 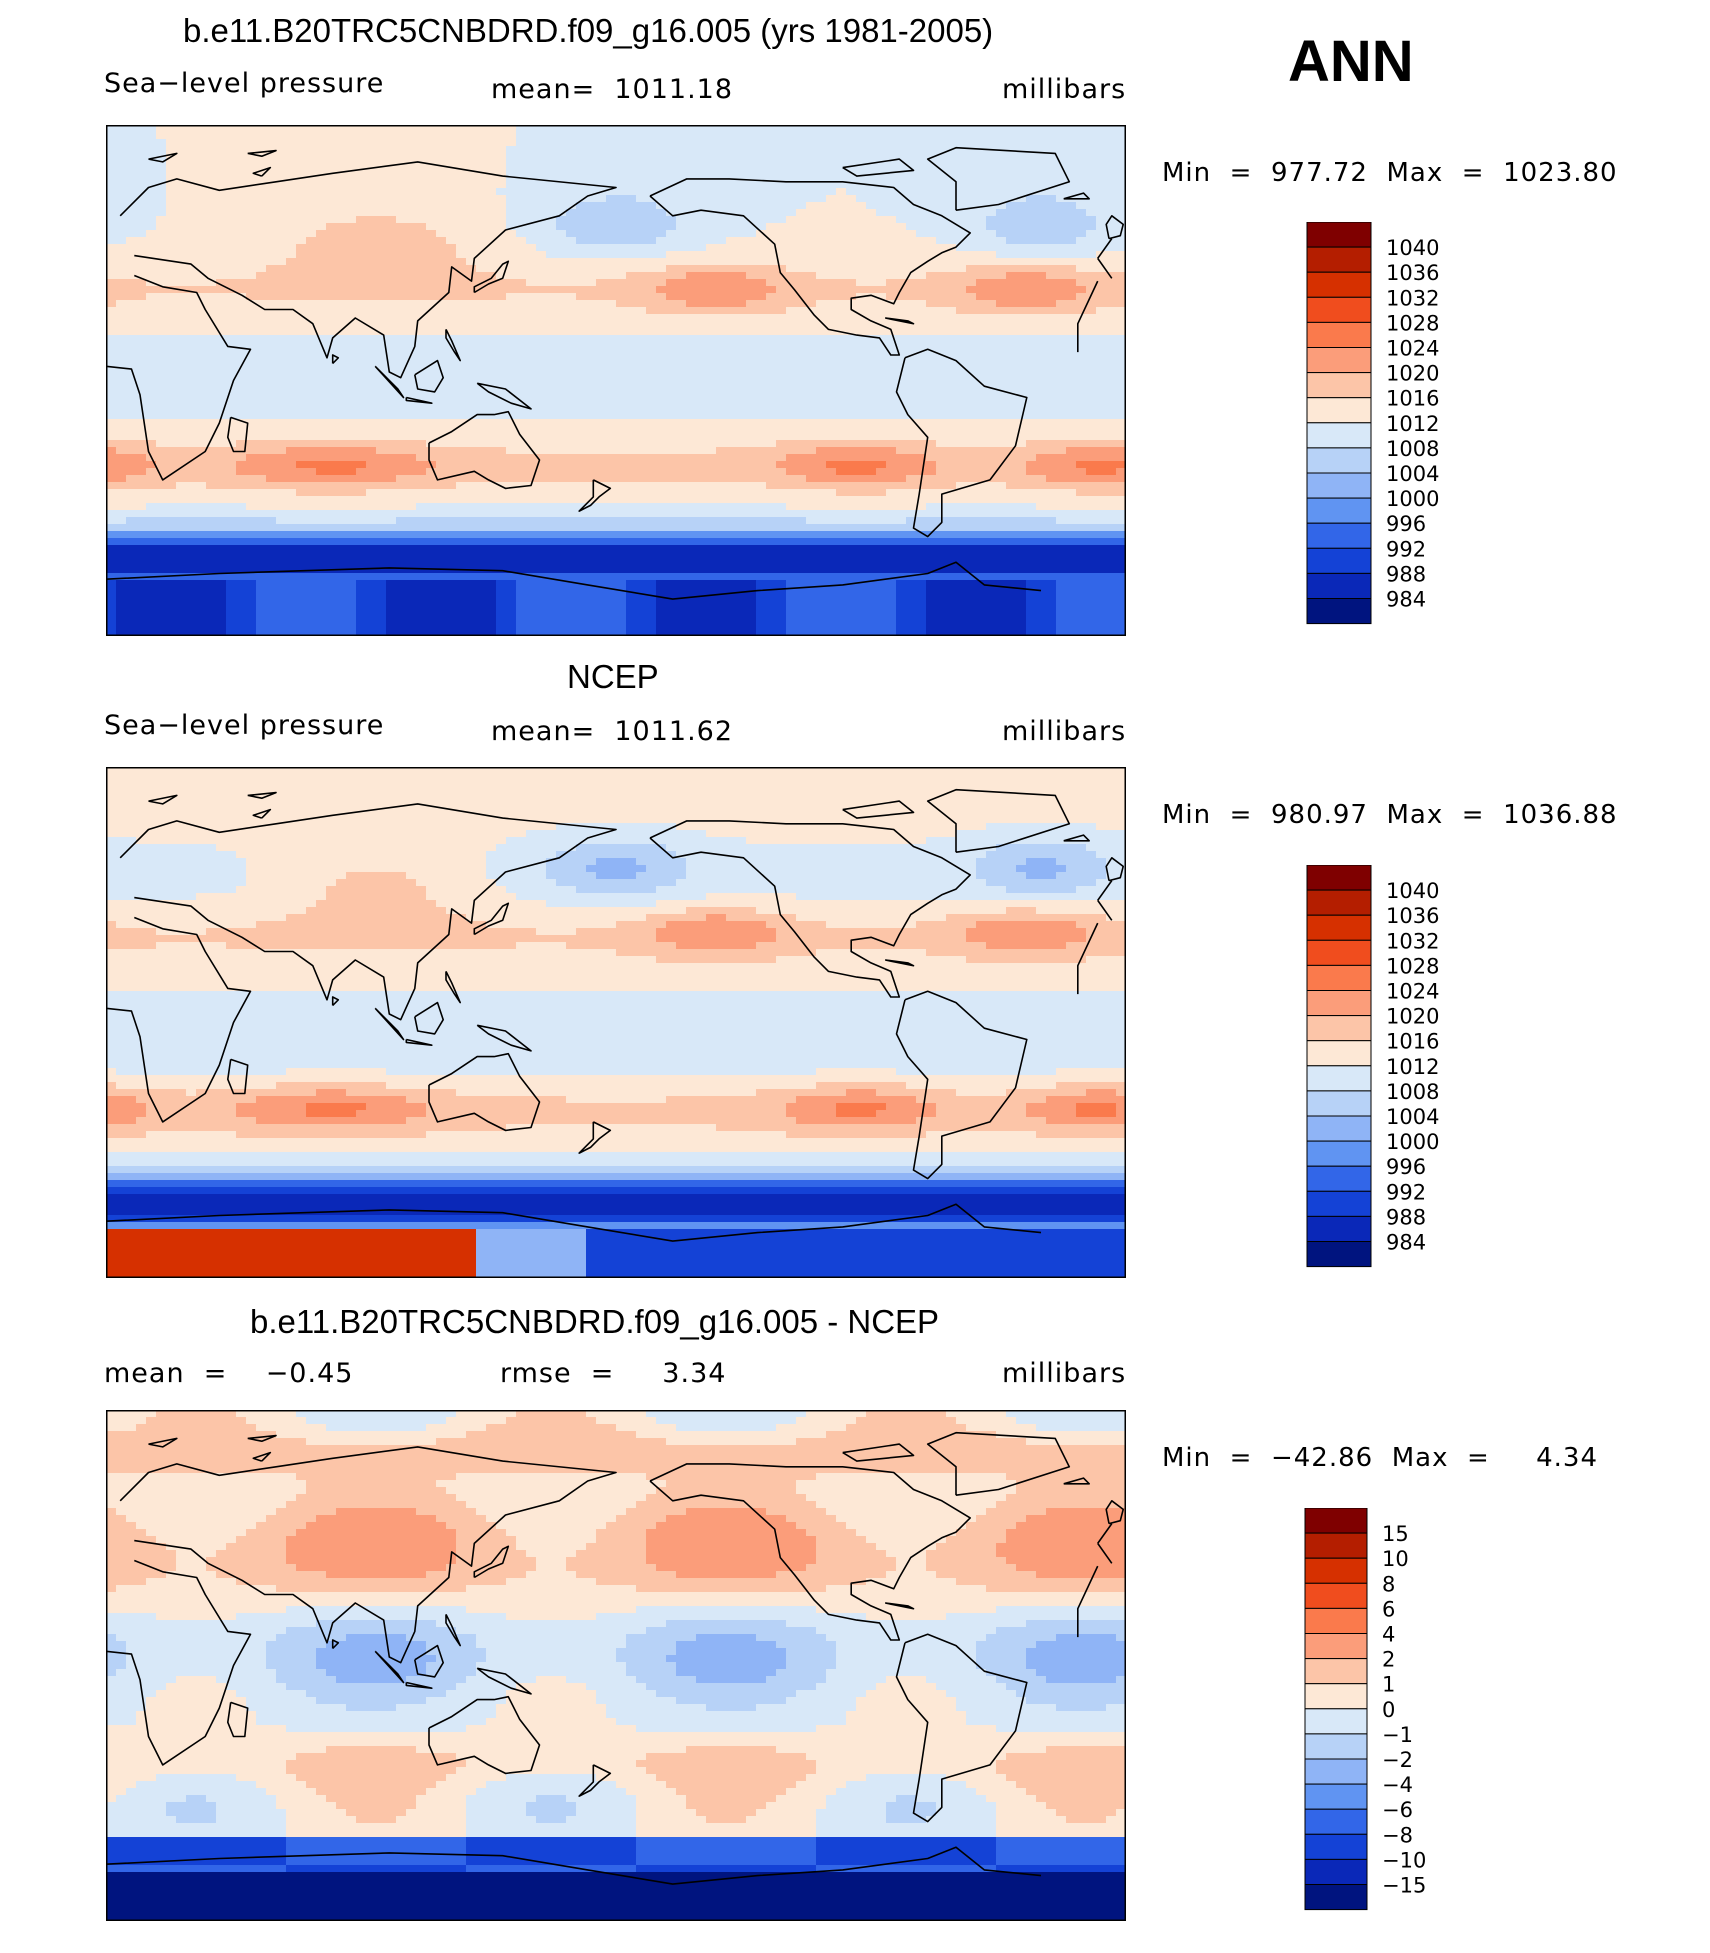 I want to click on panel-2-title: NCEP, so click(x=613, y=677).